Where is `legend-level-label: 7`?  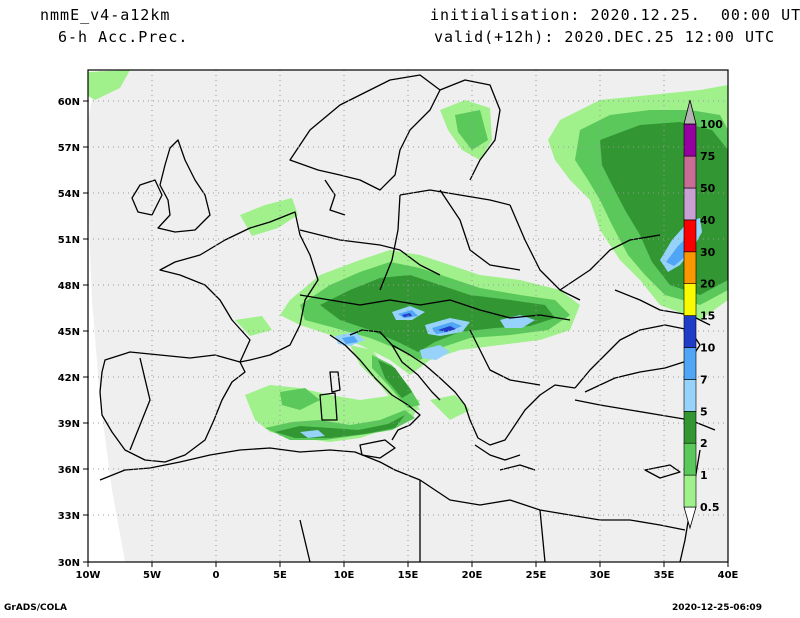 legend-level-label: 7 is located at coordinates (704, 379).